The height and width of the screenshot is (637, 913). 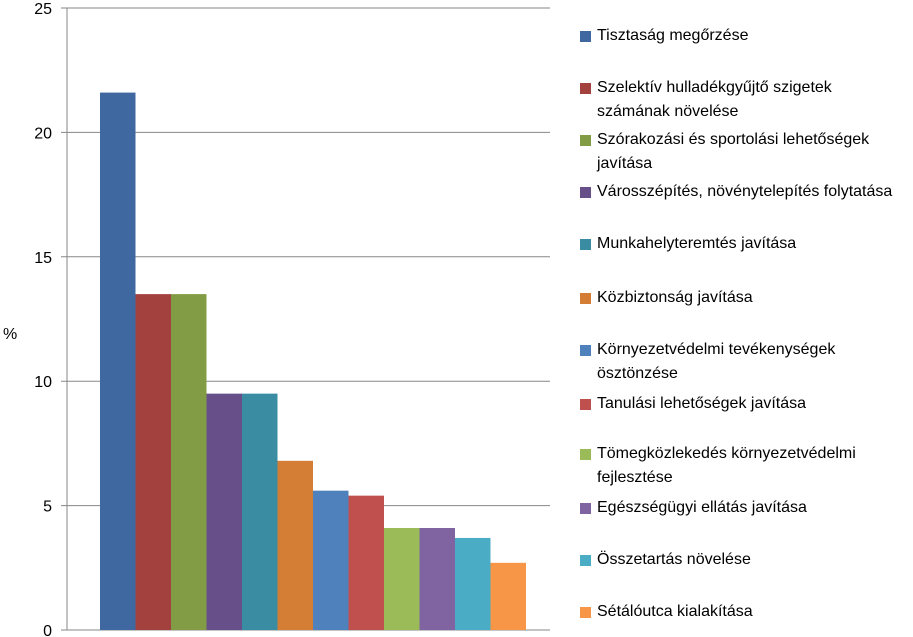 I want to click on legend-label: Összetartás növelése, so click(x=674, y=559).